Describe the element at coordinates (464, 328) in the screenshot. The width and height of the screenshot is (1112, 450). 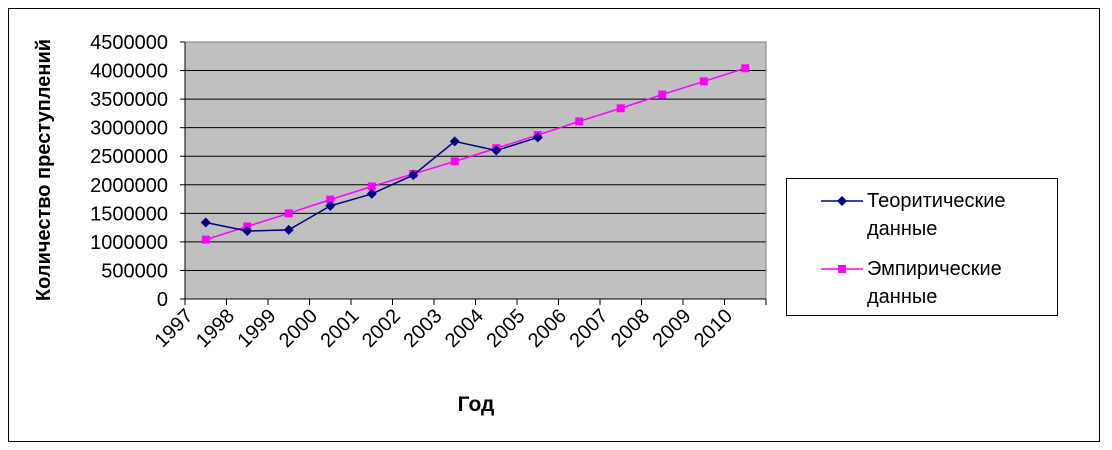
I see `x-tick-label: 2004` at that location.